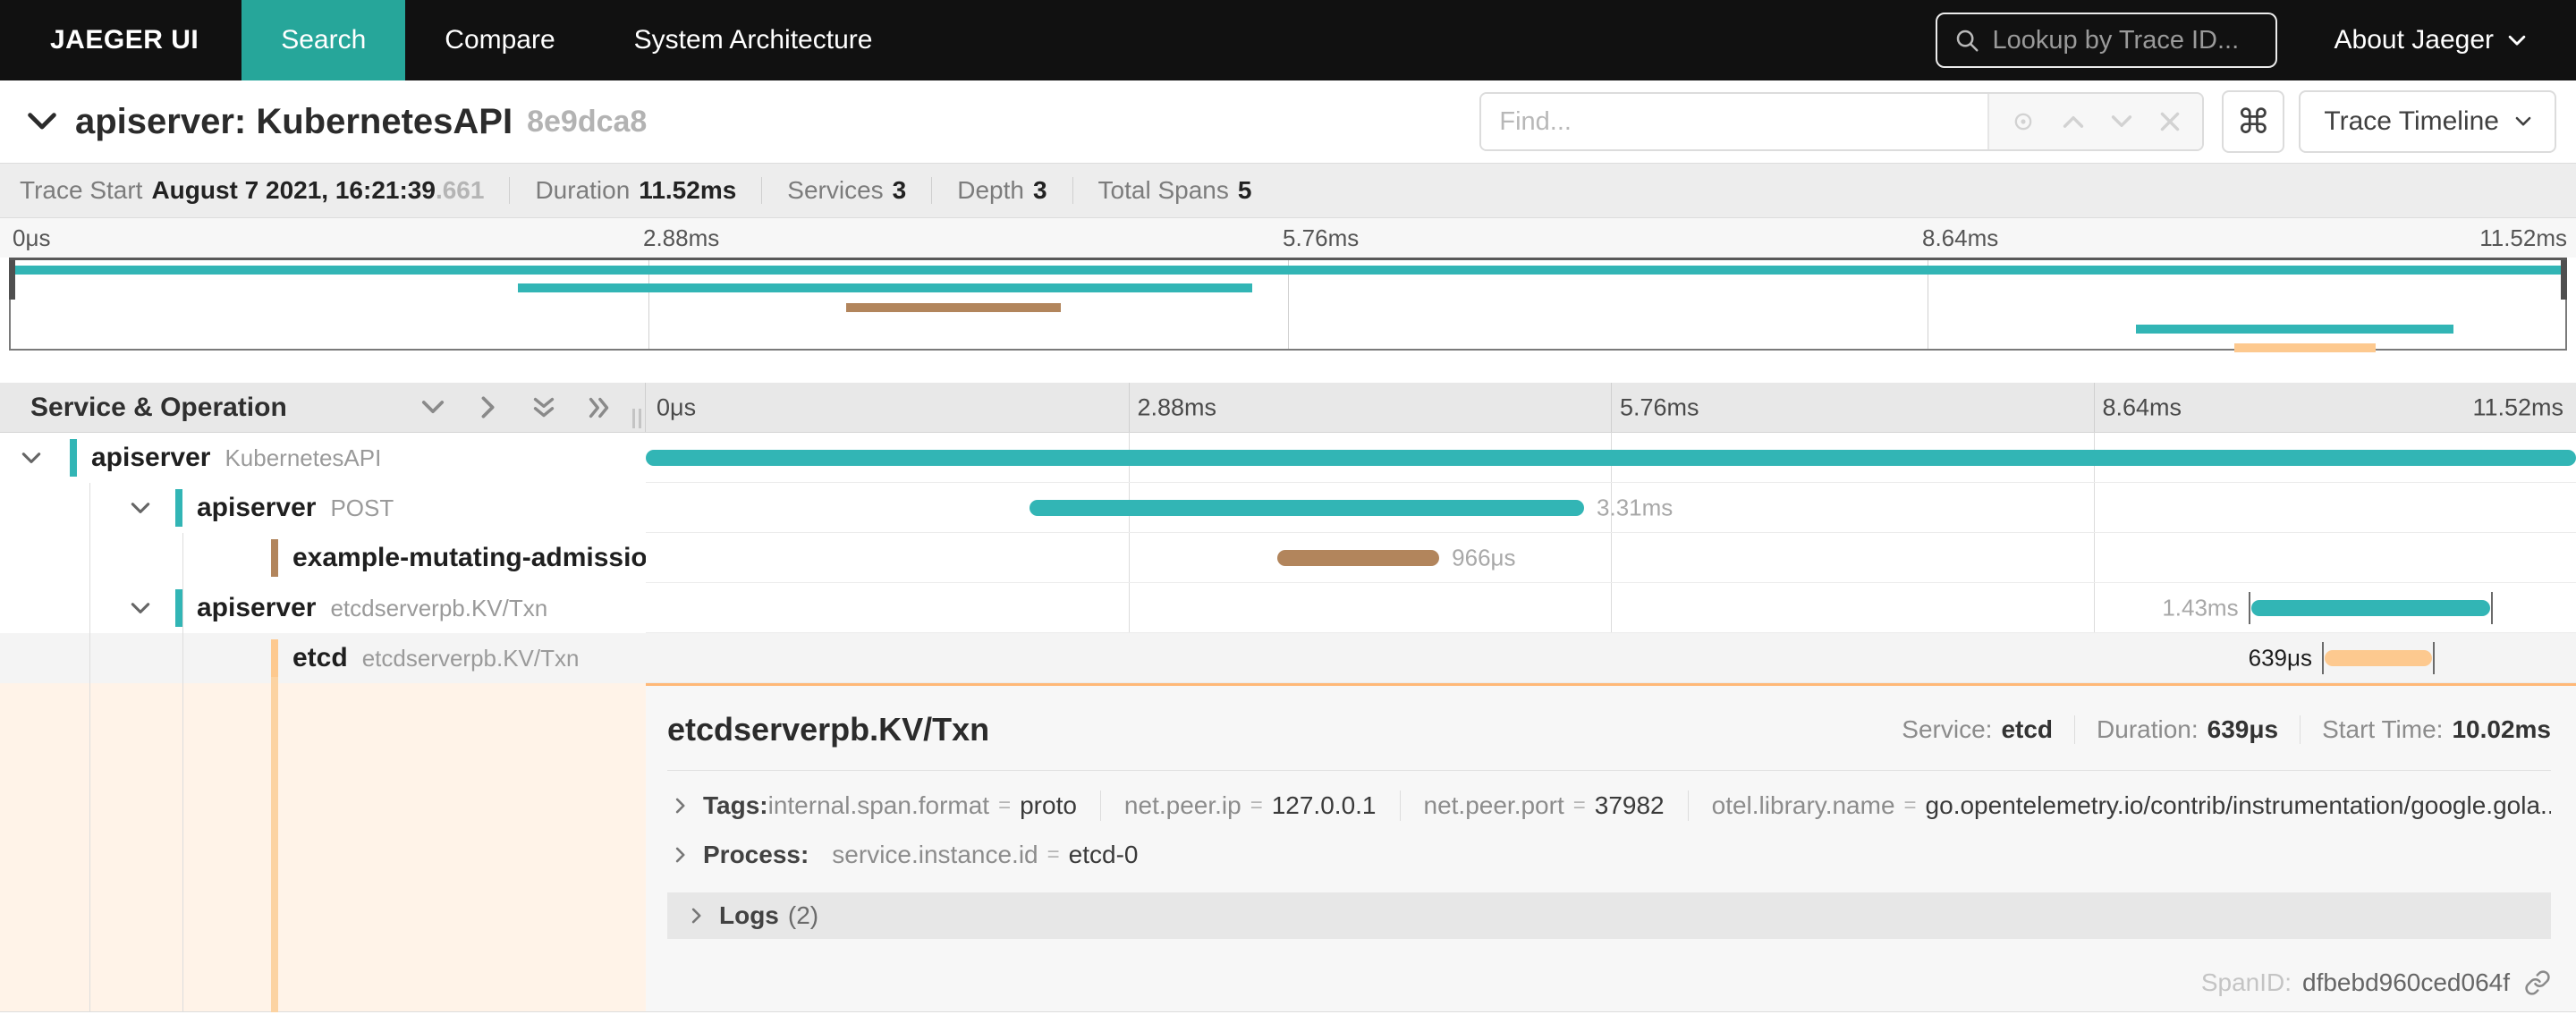  I want to click on prev-result-icon, so click(2073, 121).